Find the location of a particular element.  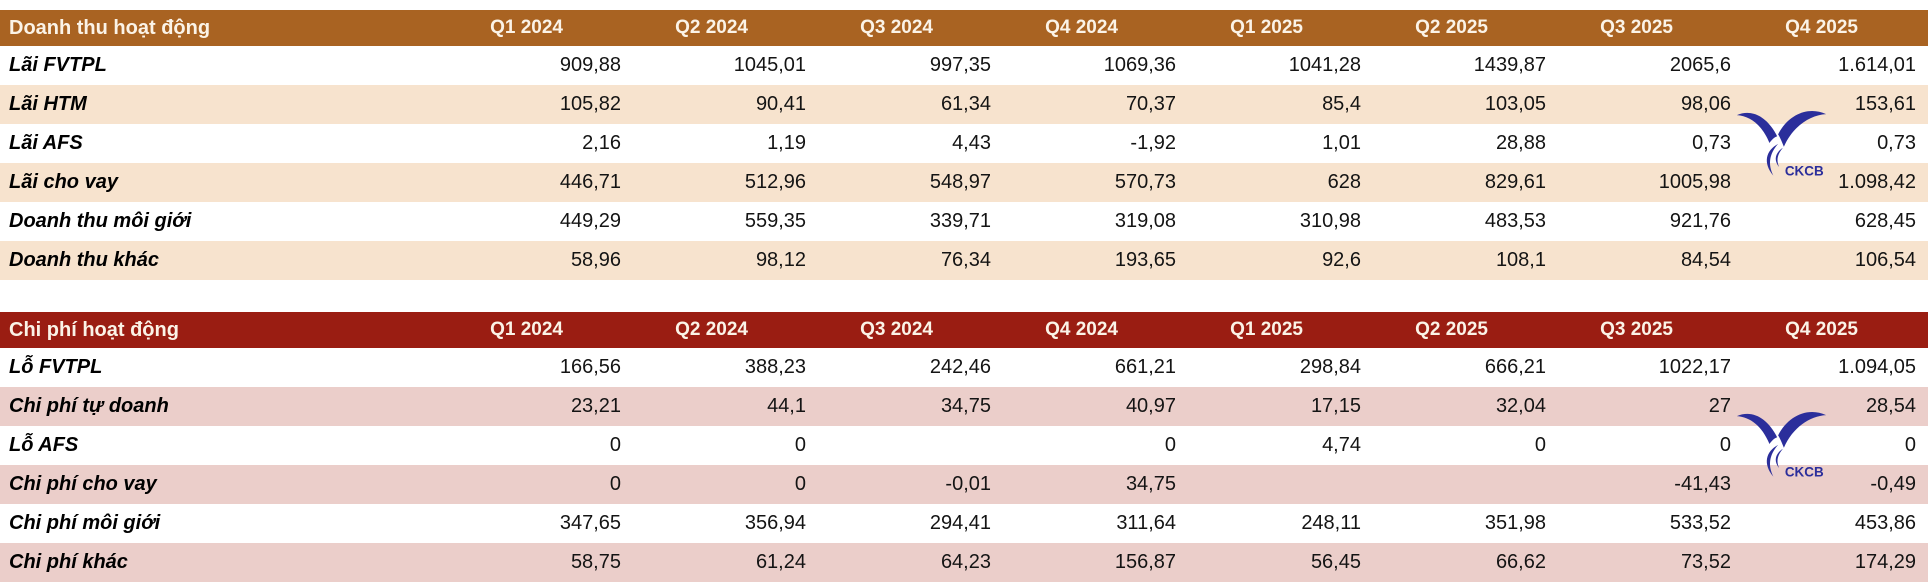

expense-table-title: Chi phí hoạt động is located at coordinates (224, 330).